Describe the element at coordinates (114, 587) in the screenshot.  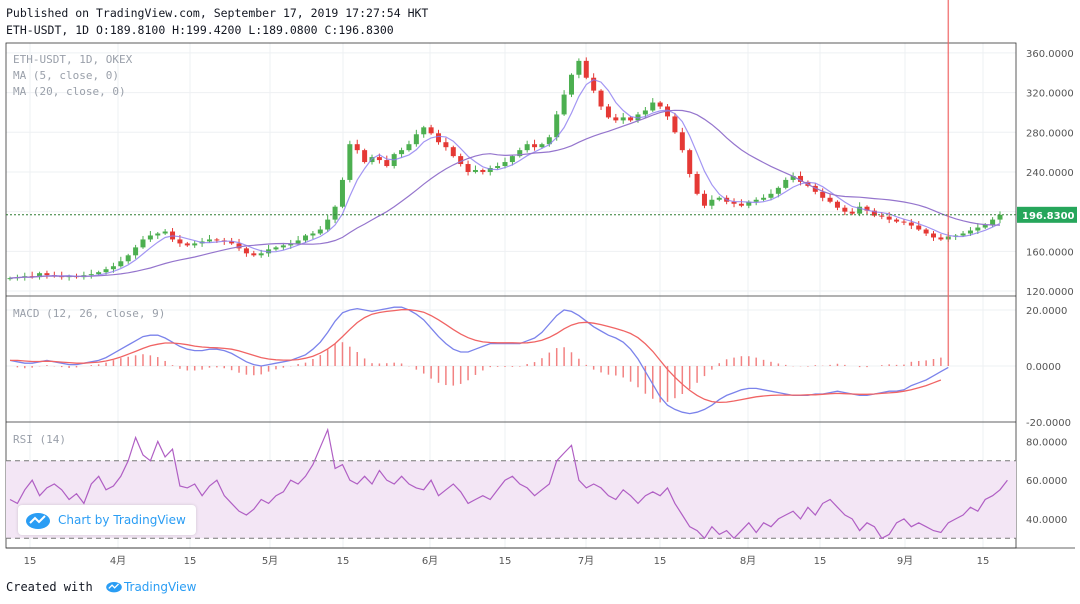
I see `tradingview-cloud-icon` at that location.